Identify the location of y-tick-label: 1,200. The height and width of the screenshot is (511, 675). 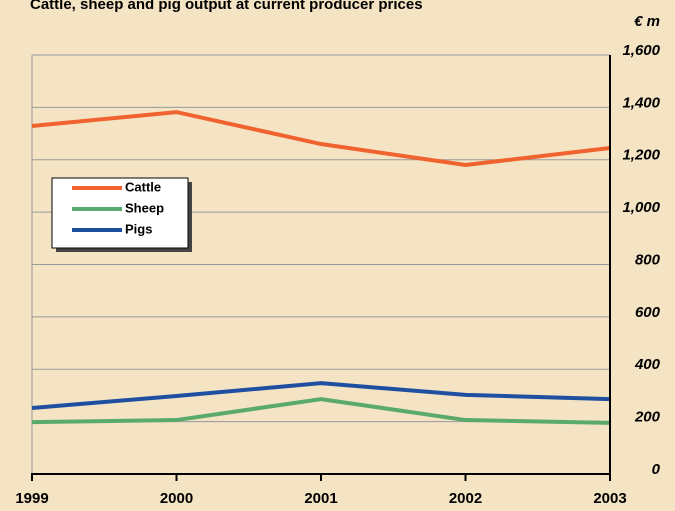
(641, 155).